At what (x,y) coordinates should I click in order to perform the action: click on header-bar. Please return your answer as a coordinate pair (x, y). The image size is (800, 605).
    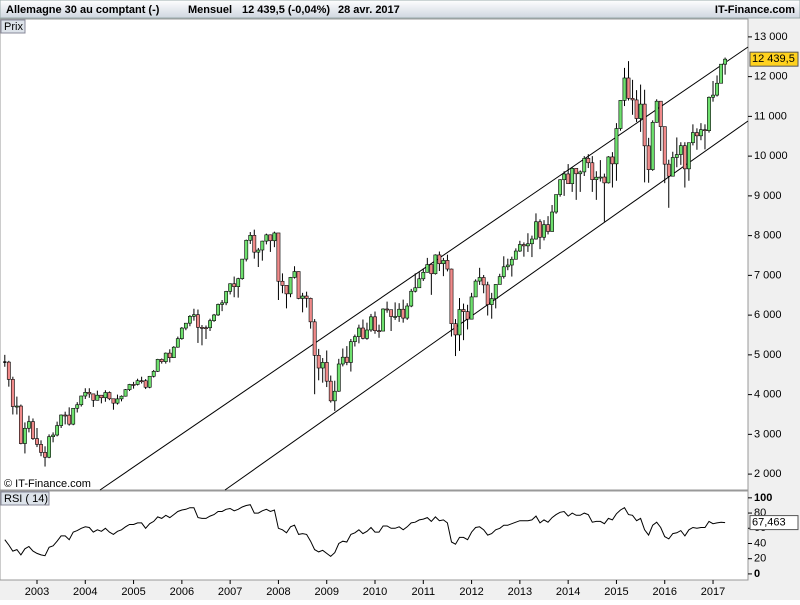
    Looking at the image, I should click on (400, 9).